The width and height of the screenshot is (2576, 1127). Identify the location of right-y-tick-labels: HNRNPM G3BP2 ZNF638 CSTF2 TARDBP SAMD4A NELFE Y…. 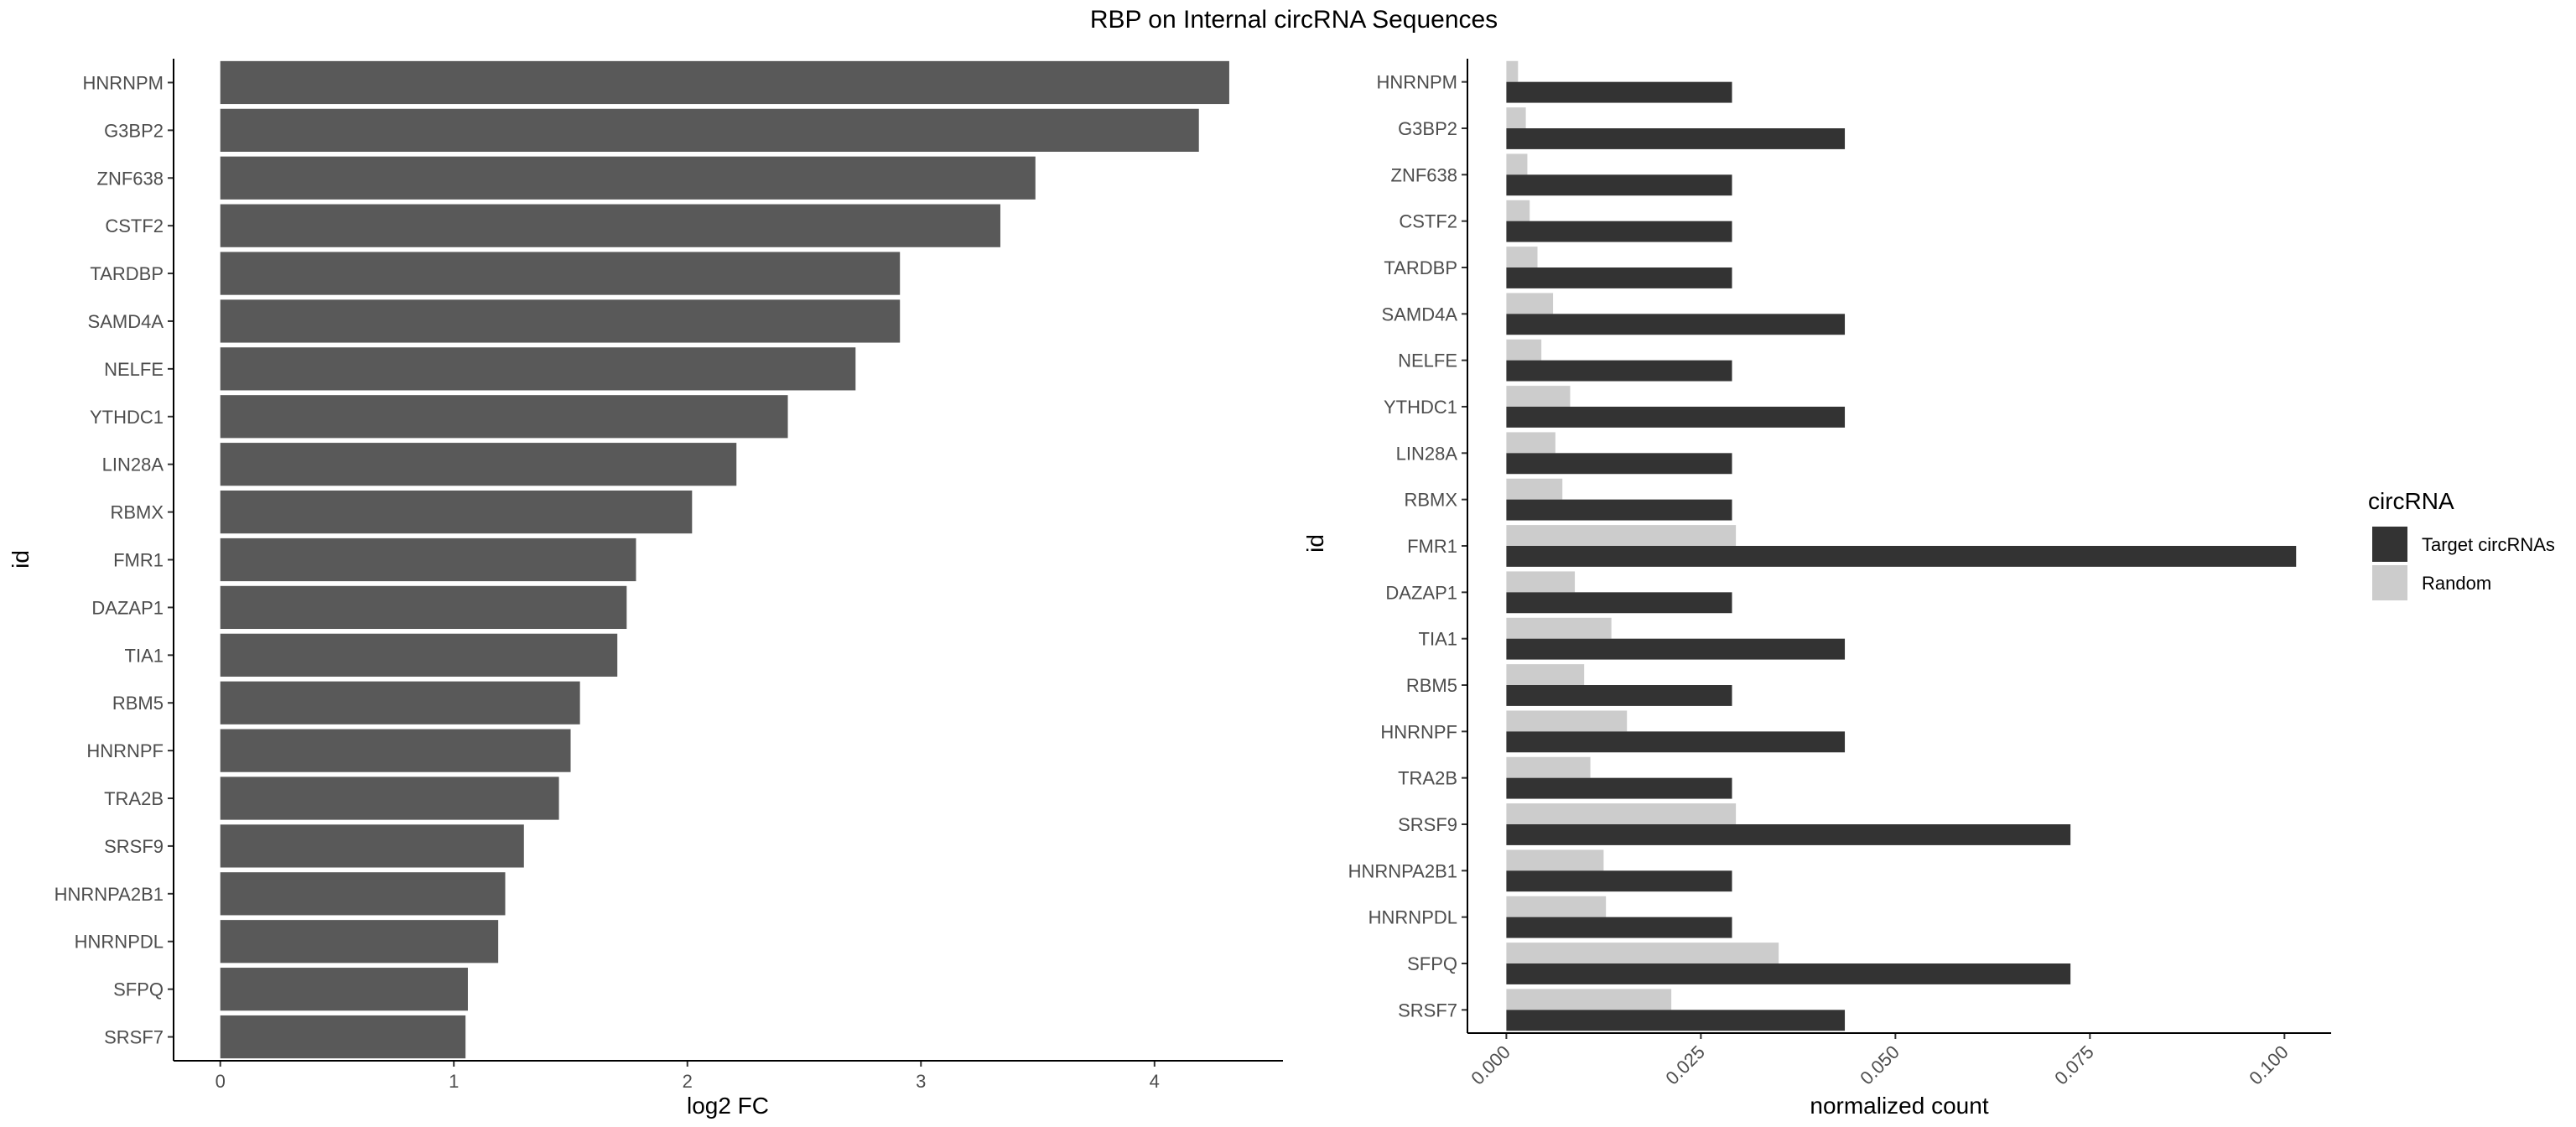
(1407, 546).